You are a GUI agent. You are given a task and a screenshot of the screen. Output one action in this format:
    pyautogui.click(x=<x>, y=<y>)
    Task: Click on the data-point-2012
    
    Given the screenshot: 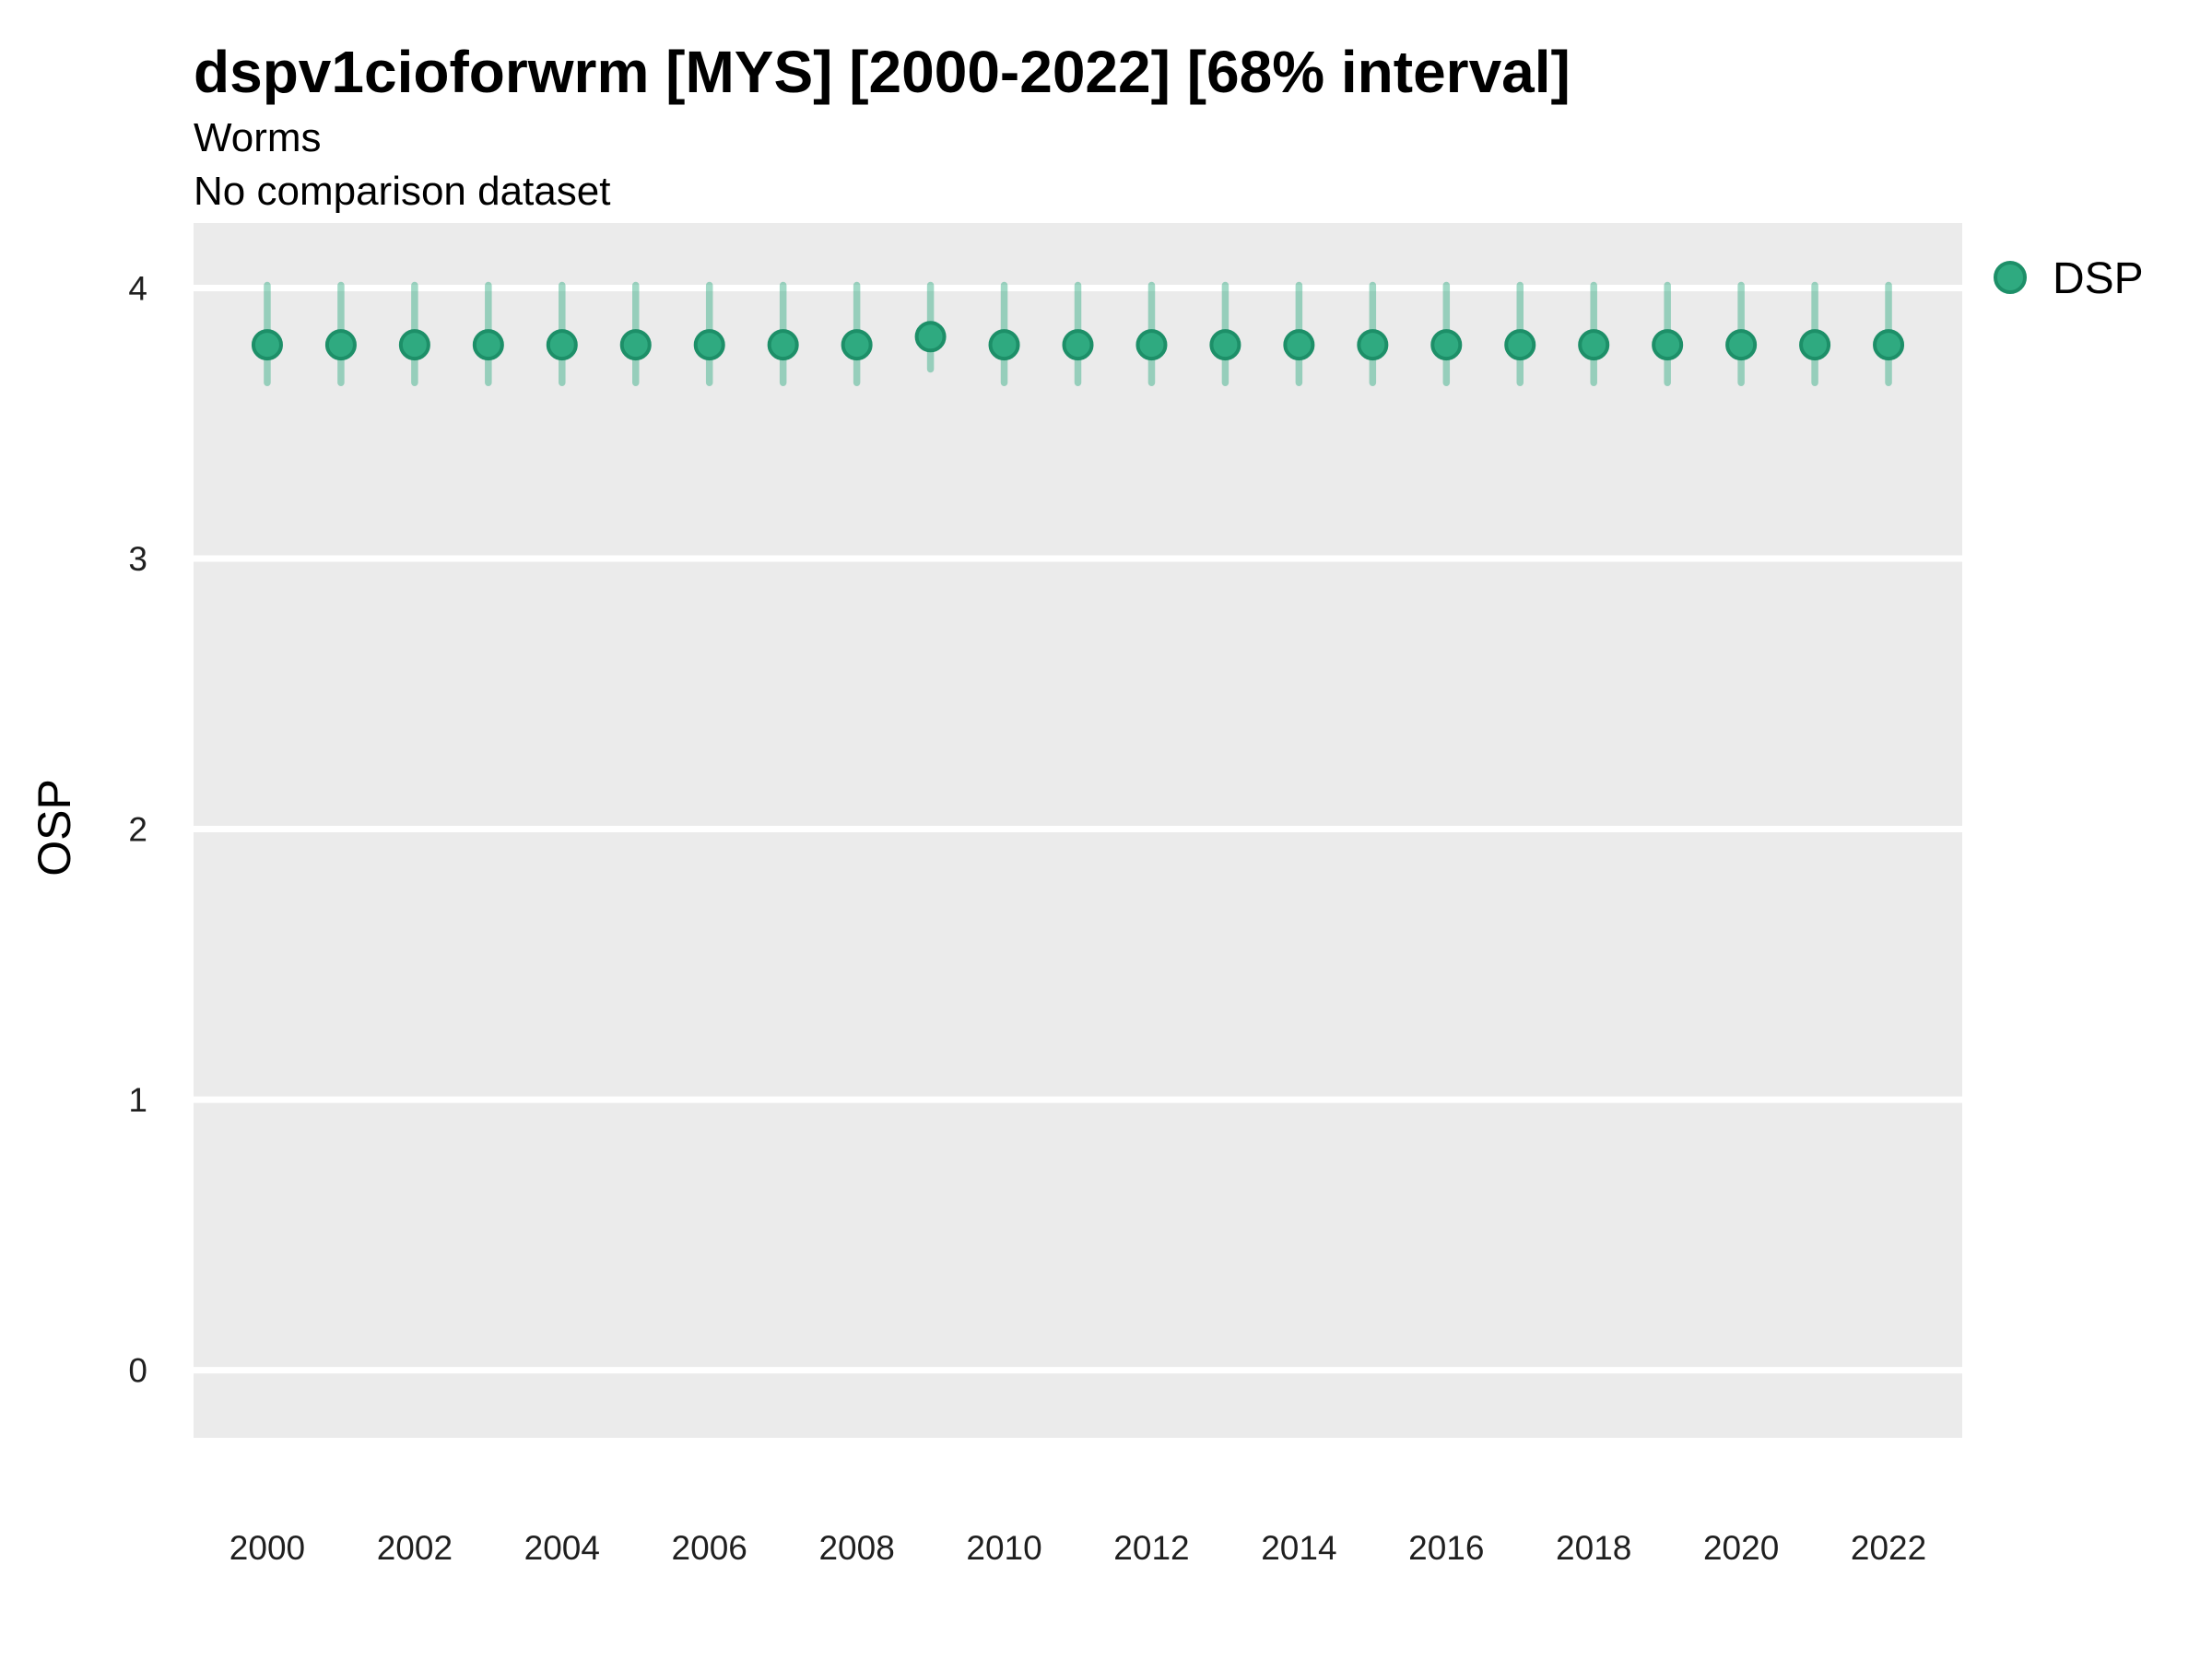 What is the action you would take?
    pyautogui.click(x=1151, y=345)
    